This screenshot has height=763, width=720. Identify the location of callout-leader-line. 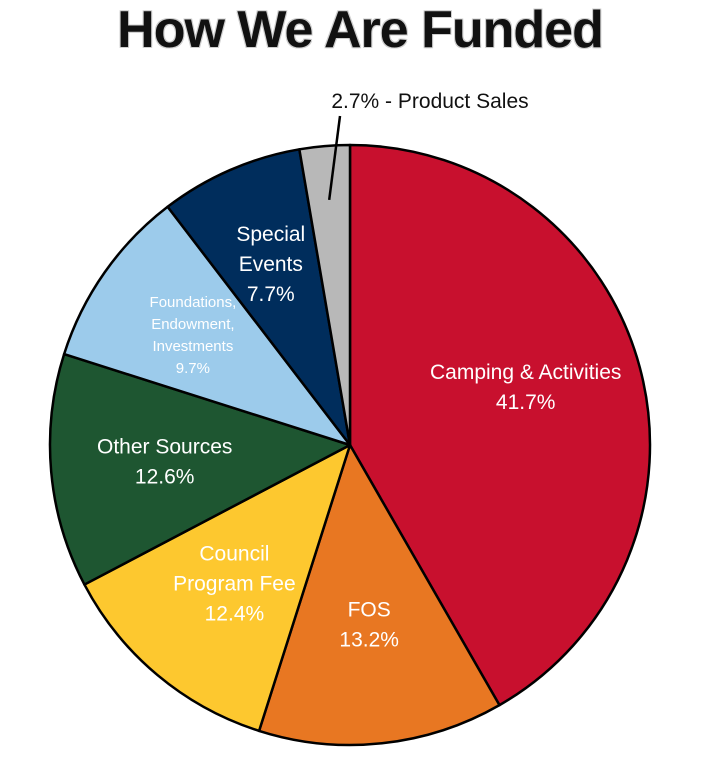
(334, 158).